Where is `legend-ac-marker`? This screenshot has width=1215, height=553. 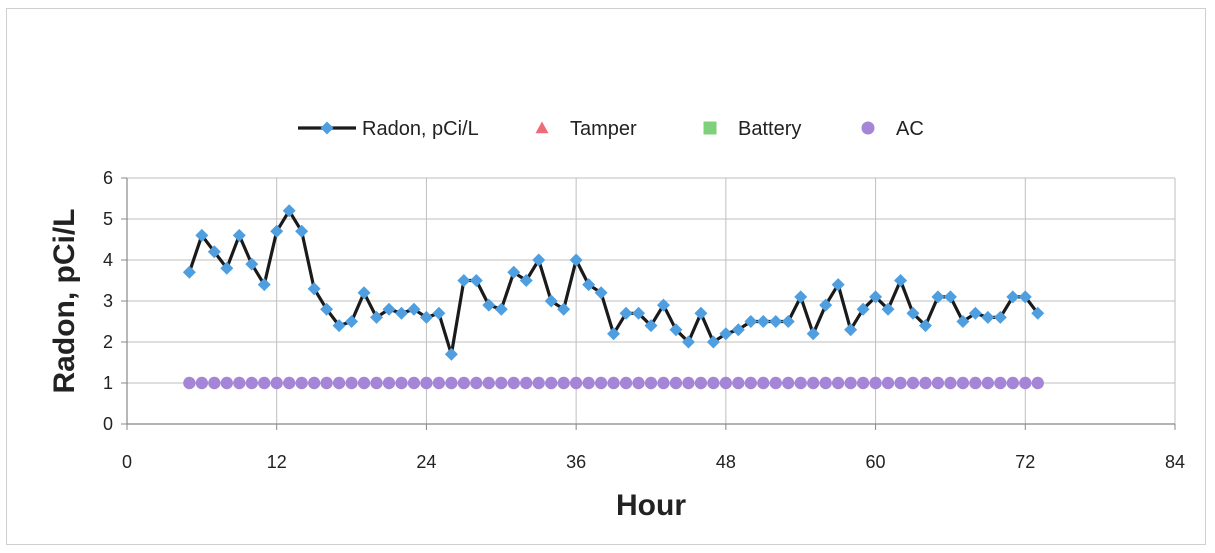 legend-ac-marker is located at coordinates (868, 128).